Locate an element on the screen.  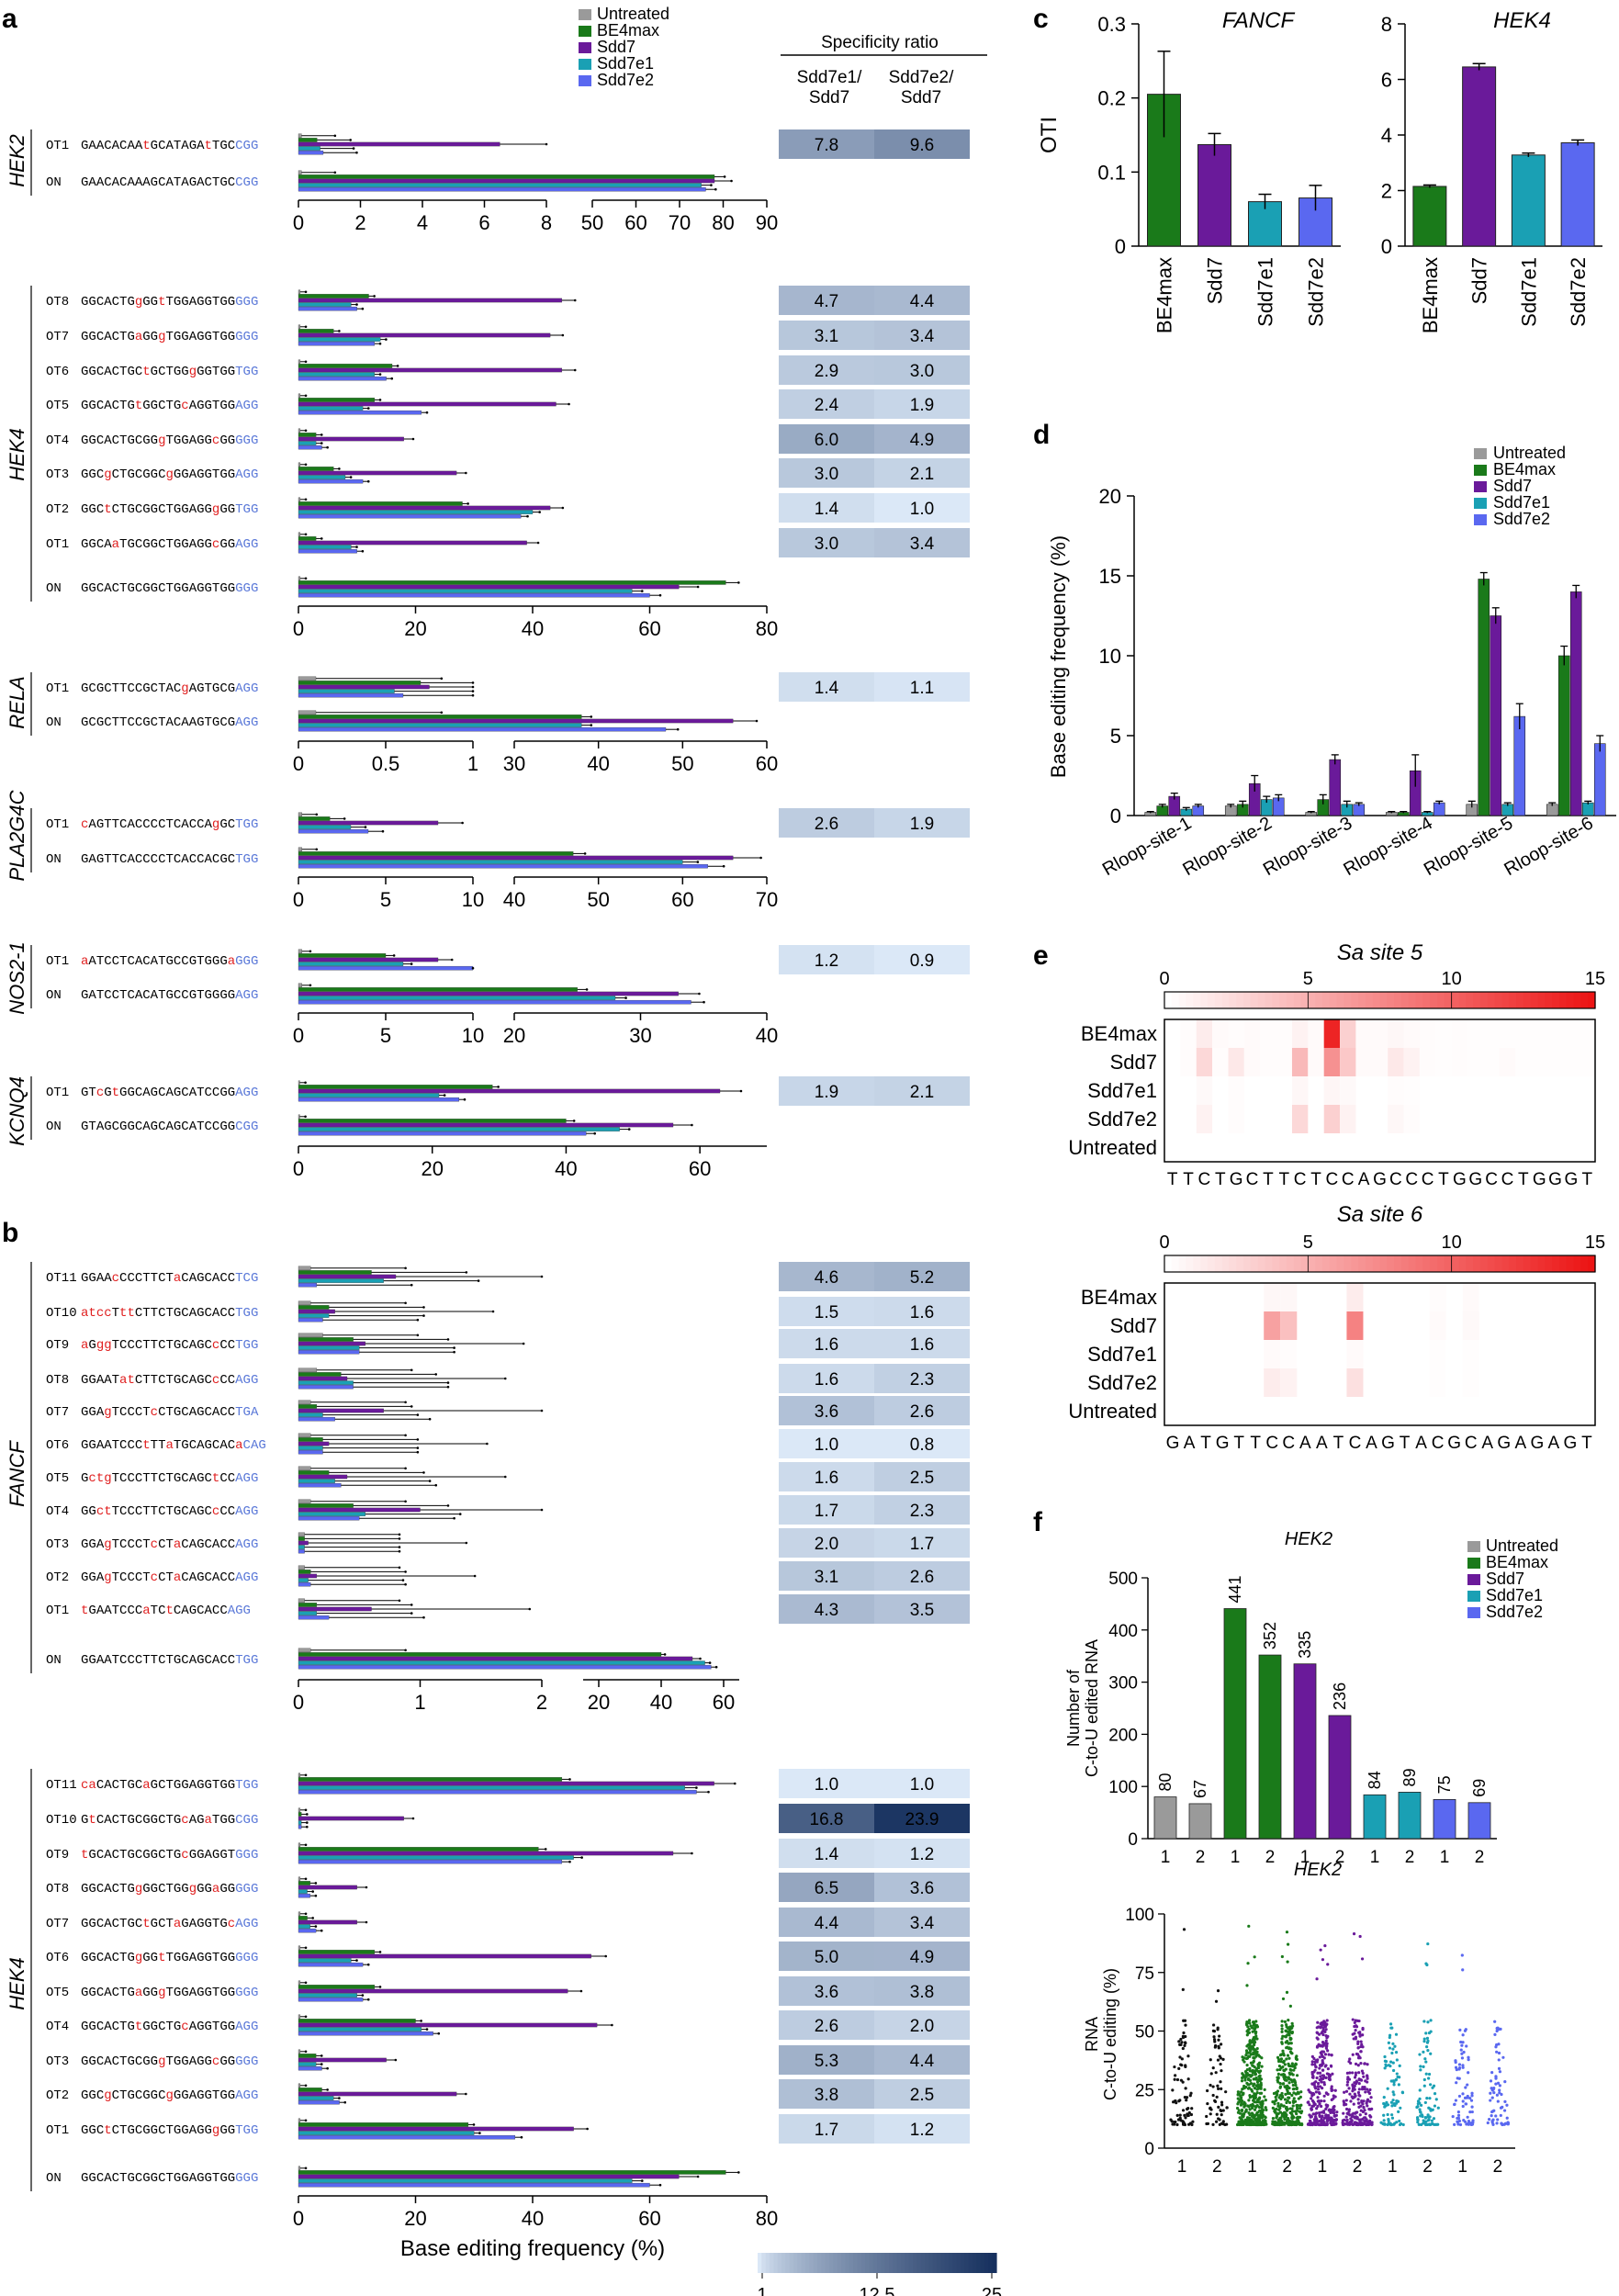
bar-Sdd7 is located at coordinates (327, 1888).